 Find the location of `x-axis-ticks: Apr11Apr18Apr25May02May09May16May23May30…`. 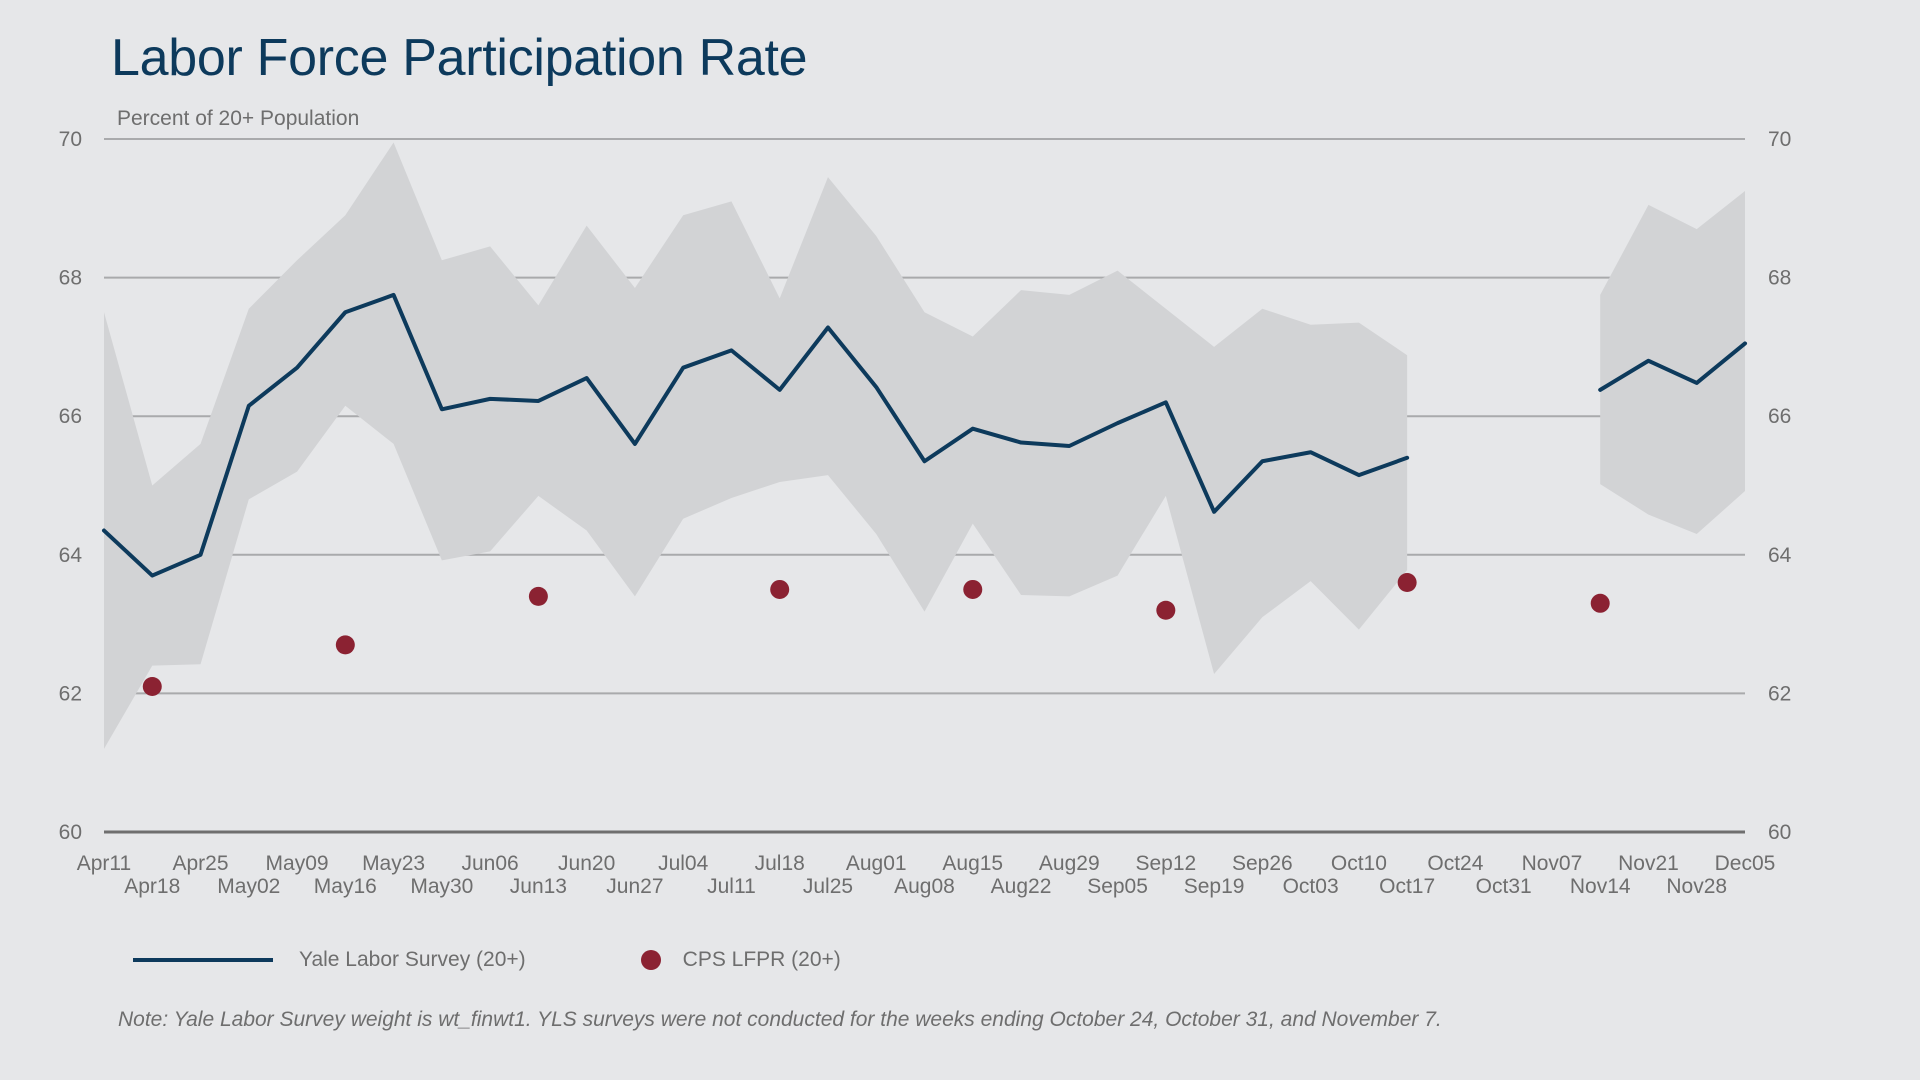

x-axis-ticks: Apr11Apr18Apr25May02May09May16May23May30… is located at coordinates (926, 875).